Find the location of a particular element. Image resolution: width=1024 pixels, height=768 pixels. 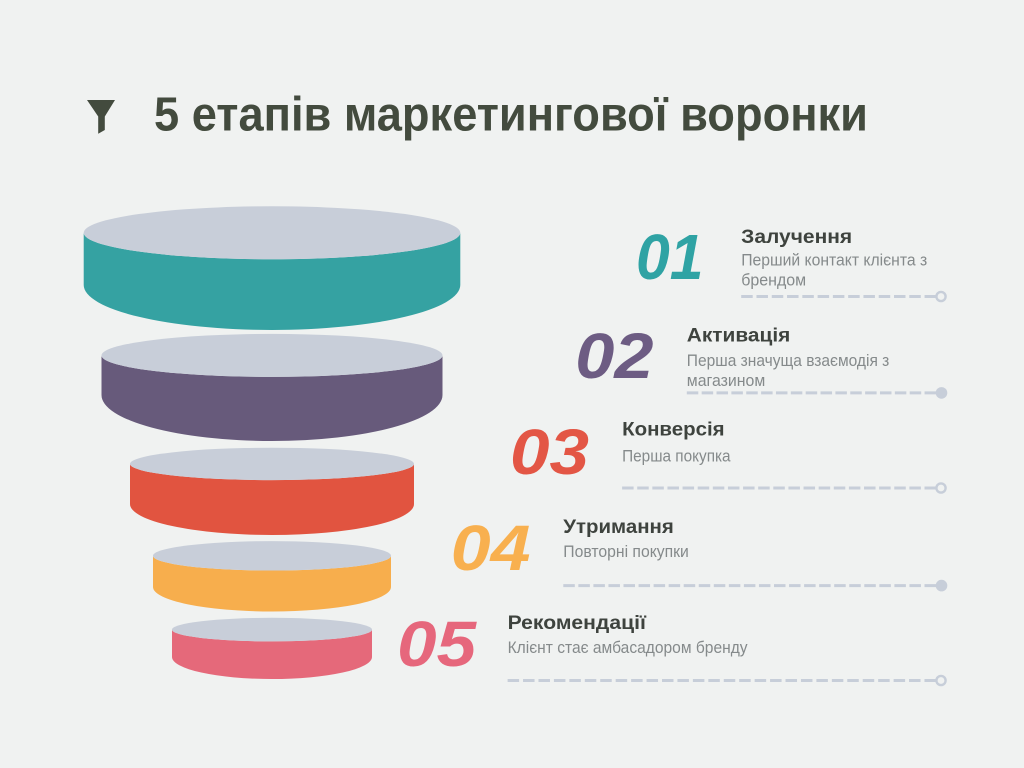

svg-text: Рекомендації is located at coordinates (577, 623).